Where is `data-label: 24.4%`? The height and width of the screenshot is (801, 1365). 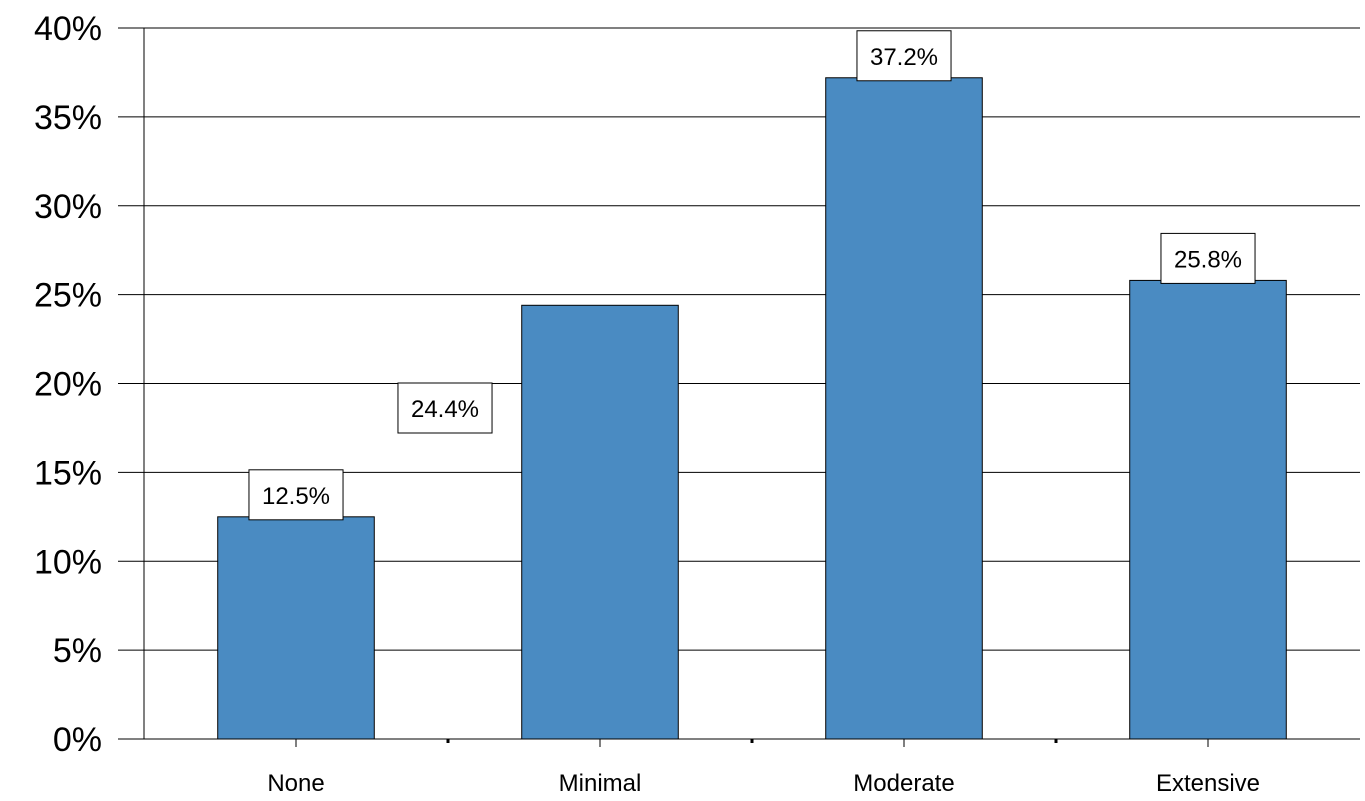 data-label: 24.4% is located at coordinates (445, 409).